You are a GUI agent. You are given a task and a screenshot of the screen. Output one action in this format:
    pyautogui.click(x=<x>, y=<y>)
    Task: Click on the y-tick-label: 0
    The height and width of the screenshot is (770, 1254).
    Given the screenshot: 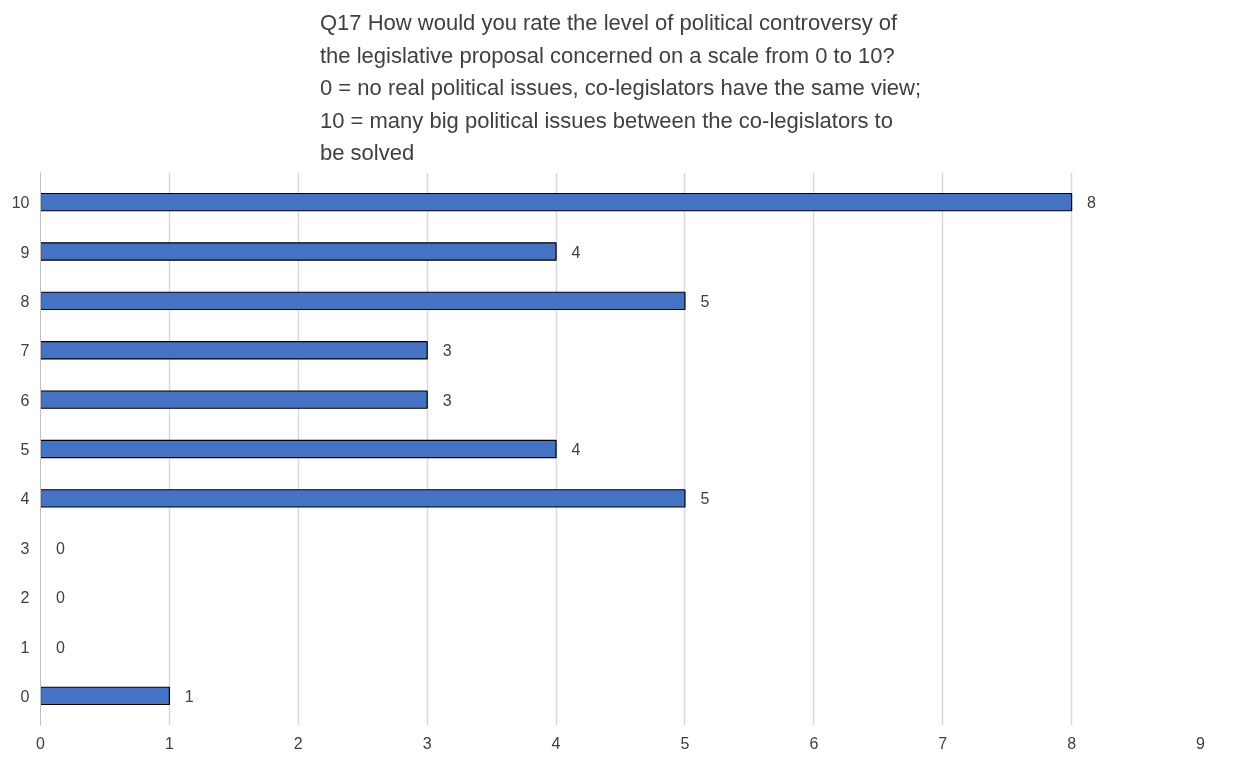 What is the action you would take?
    pyautogui.click(x=25, y=696)
    